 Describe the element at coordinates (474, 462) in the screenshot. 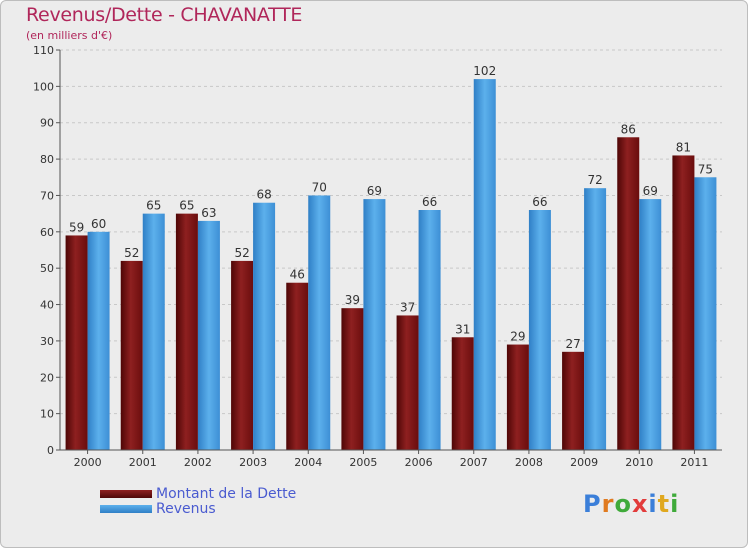

I see `x-tick-label: 2007` at that location.